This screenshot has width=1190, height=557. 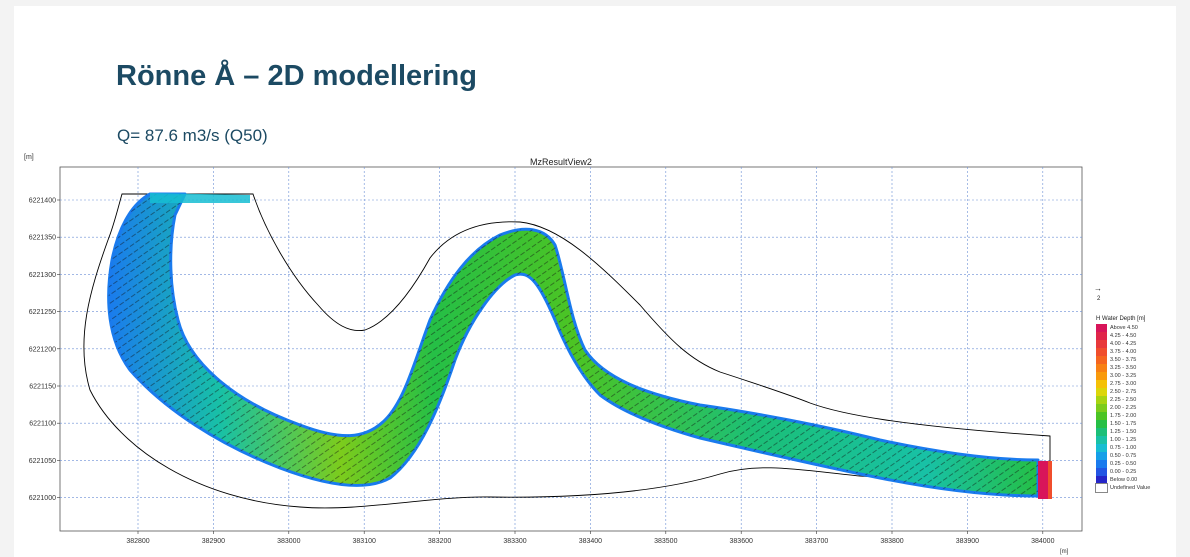 I want to click on legend-label: Undefined Value, so click(x=1130, y=488).